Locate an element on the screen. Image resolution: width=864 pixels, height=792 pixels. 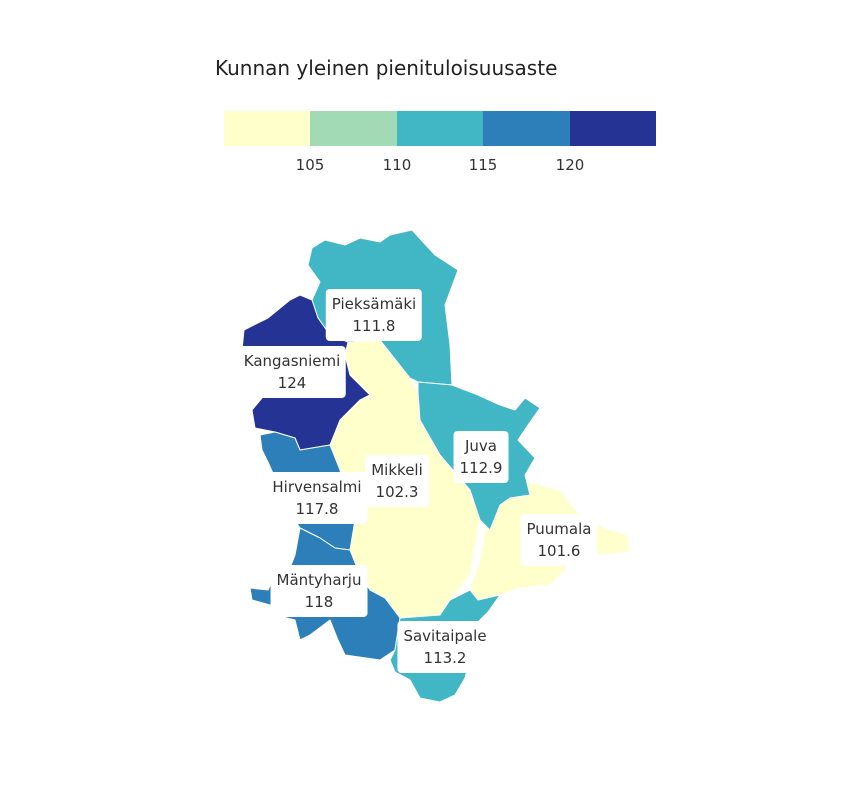
municipality-name: Hirvensalmi is located at coordinates (317, 487).